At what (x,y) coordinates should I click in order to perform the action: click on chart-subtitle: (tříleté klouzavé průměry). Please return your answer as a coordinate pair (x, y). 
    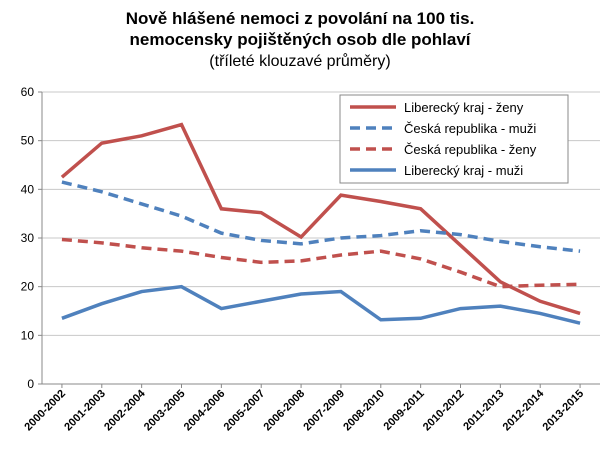
    Looking at the image, I should click on (299, 61).